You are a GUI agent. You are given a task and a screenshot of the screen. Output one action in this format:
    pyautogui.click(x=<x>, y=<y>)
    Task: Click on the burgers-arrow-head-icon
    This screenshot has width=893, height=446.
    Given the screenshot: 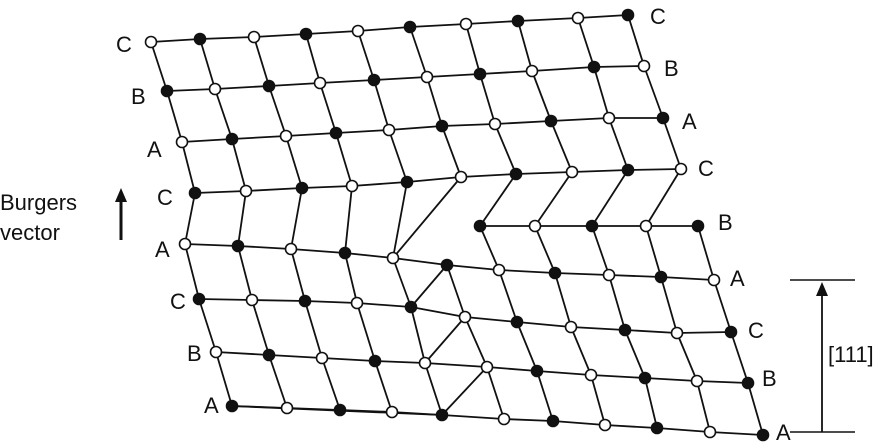 What is the action you would take?
    pyautogui.click(x=121, y=195)
    